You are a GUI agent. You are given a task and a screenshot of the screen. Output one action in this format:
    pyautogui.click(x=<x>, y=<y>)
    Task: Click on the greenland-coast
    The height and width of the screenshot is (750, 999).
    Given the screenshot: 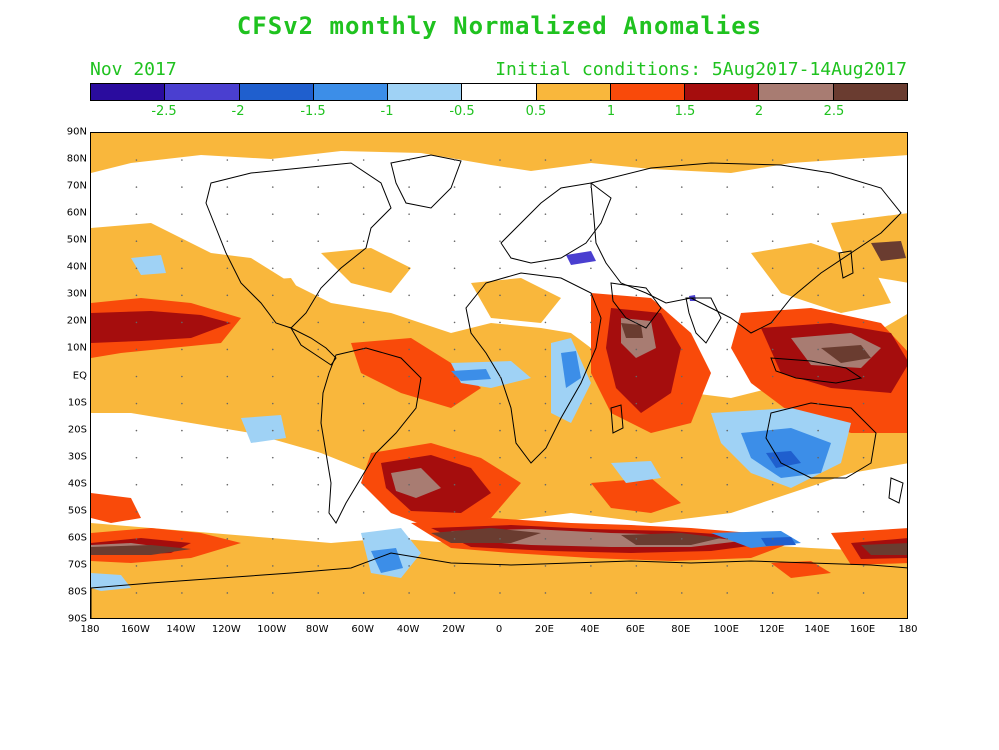 What is the action you would take?
    pyautogui.click(x=426, y=181)
    